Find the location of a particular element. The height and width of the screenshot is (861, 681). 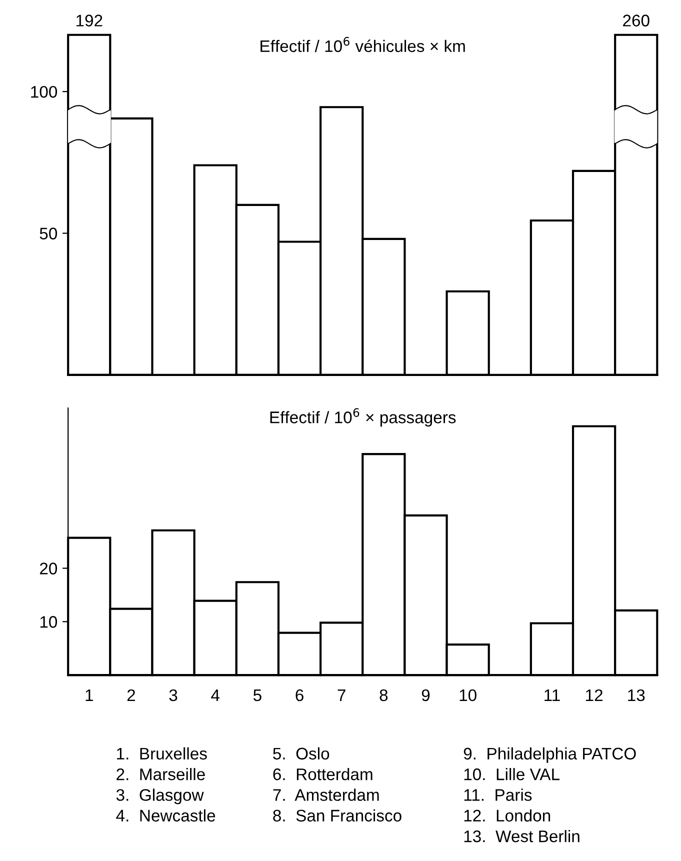

text: 192 is located at coordinates (89, 20).